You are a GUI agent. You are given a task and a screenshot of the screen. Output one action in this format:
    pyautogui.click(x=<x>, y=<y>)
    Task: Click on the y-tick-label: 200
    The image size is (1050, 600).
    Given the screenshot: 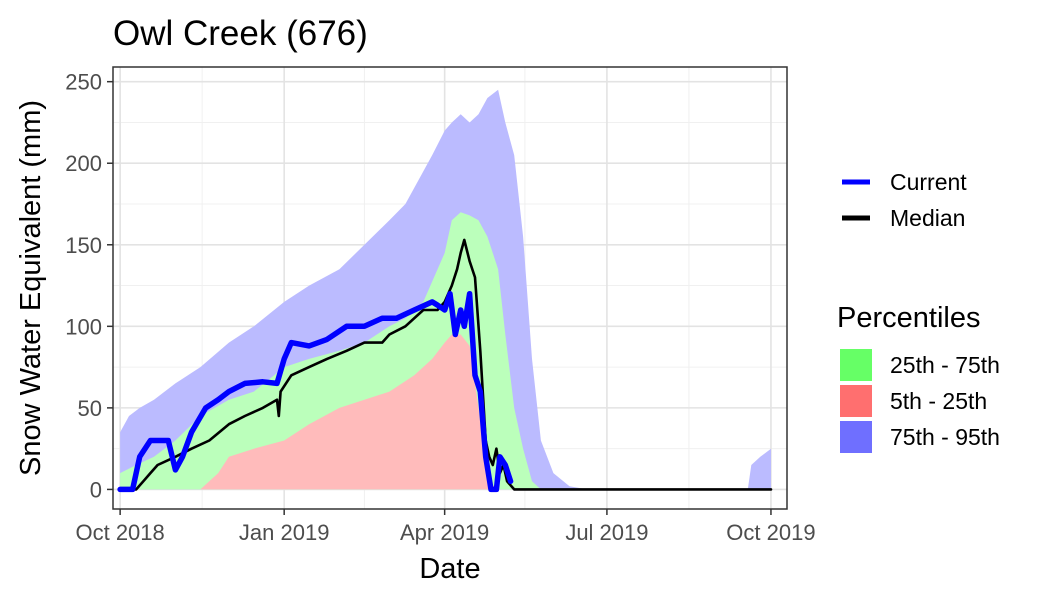 What is the action you would take?
    pyautogui.click(x=83, y=163)
    